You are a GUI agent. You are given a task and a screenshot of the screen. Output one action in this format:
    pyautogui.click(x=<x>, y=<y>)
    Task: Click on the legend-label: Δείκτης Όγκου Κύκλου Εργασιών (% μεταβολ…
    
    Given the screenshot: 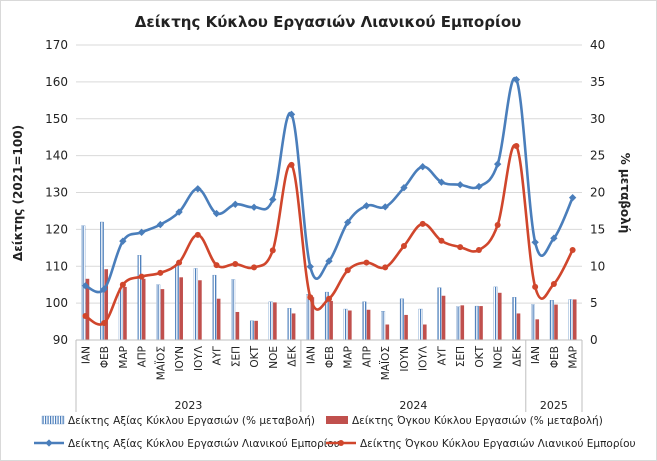 What is the action you would take?
    pyautogui.click(x=477, y=421)
    